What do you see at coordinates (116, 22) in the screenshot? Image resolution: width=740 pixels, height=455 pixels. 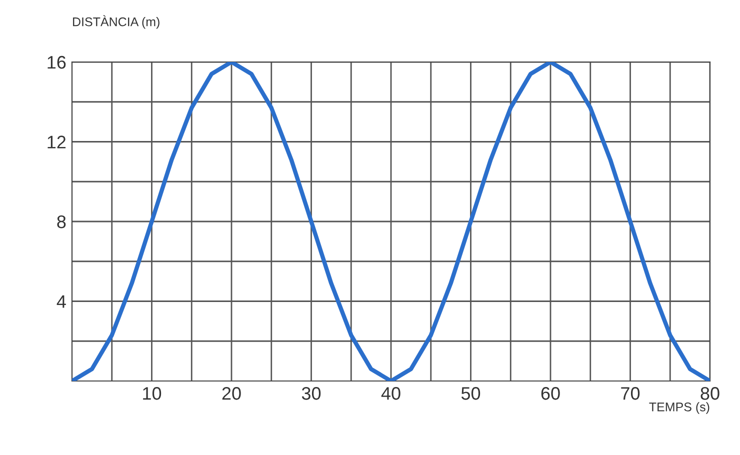 I see `y-axis-title: DISTÀNCIA (m)` at bounding box center [116, 22].